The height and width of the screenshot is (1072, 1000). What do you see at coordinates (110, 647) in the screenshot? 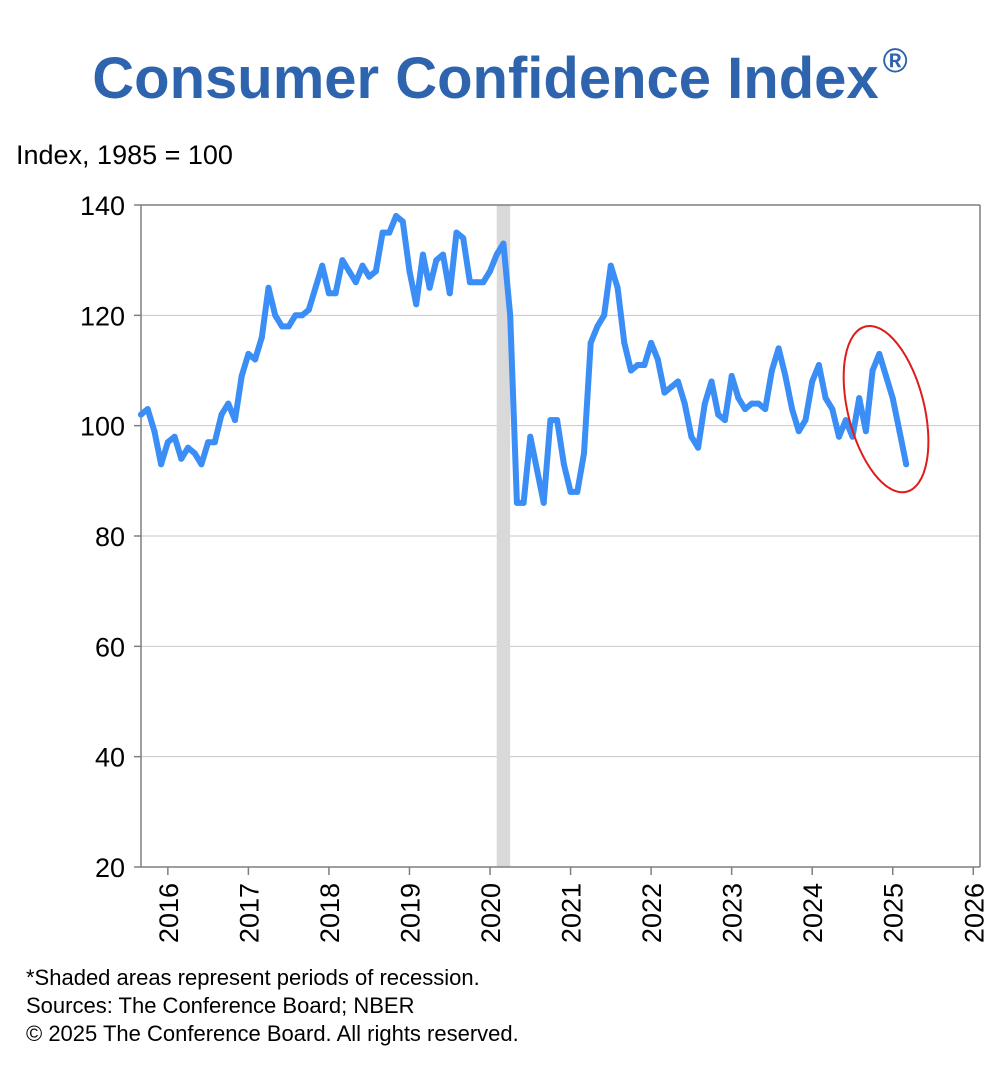
I see `y-tick-label-60: 60` at bounding box center [110, 647].